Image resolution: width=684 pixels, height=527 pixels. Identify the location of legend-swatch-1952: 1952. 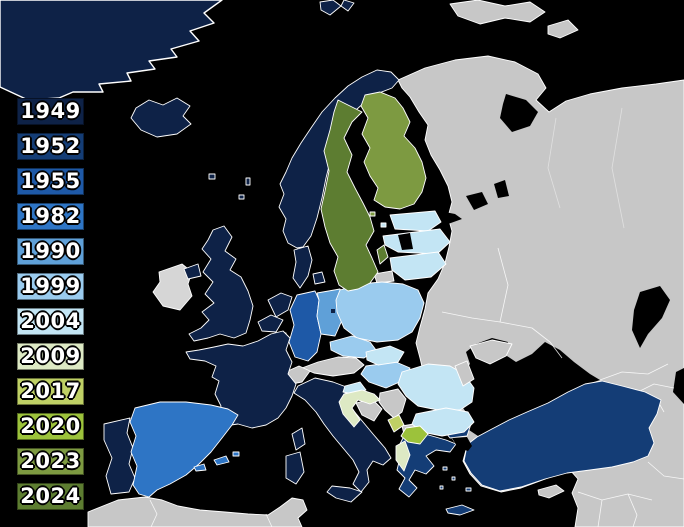
(50, 146).